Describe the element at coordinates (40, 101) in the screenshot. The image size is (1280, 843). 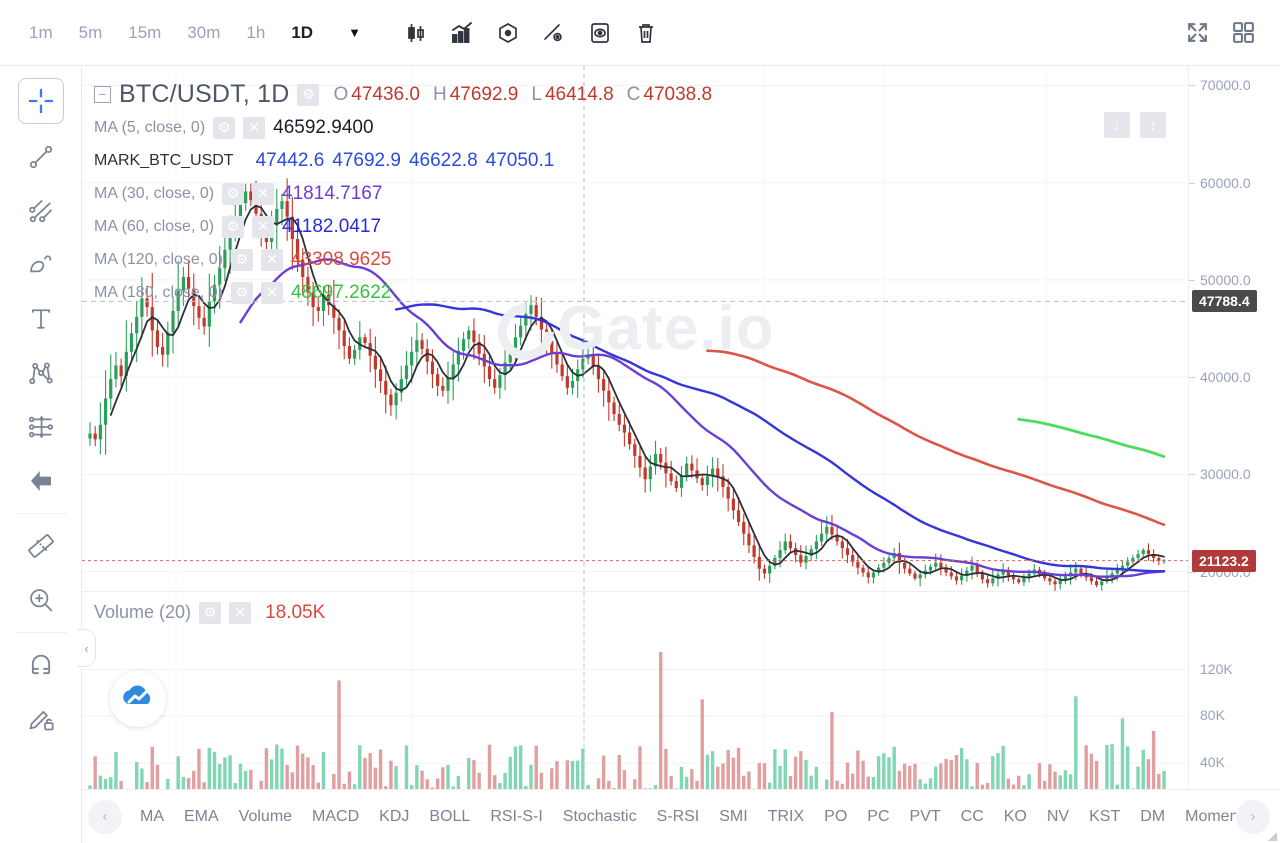
I see `crosshair-tool` at that location.